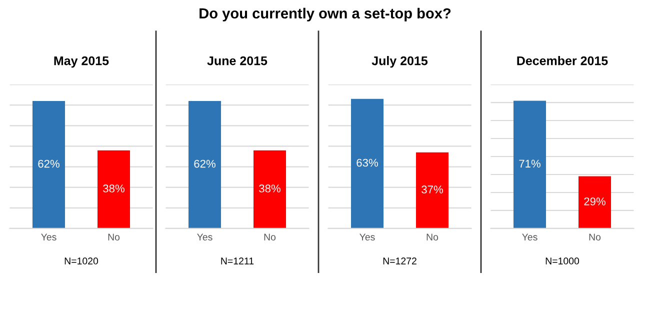 The image size is (650, 313). What do you see at coordinates (325, 15) in the screenshot?
I see `text: Do you currently own a set-top box?` at bounding box center [325, 15].